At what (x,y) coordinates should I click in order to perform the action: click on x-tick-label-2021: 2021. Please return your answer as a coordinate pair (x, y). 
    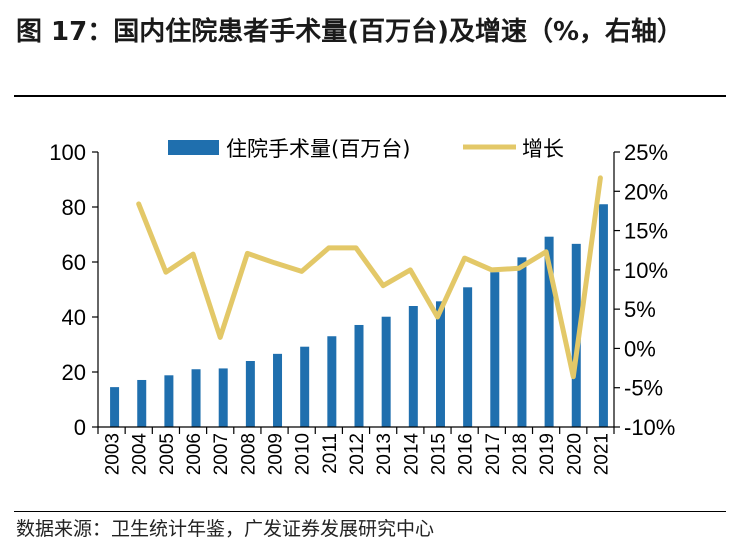
    Looking at the image, I should click on (601, 454).